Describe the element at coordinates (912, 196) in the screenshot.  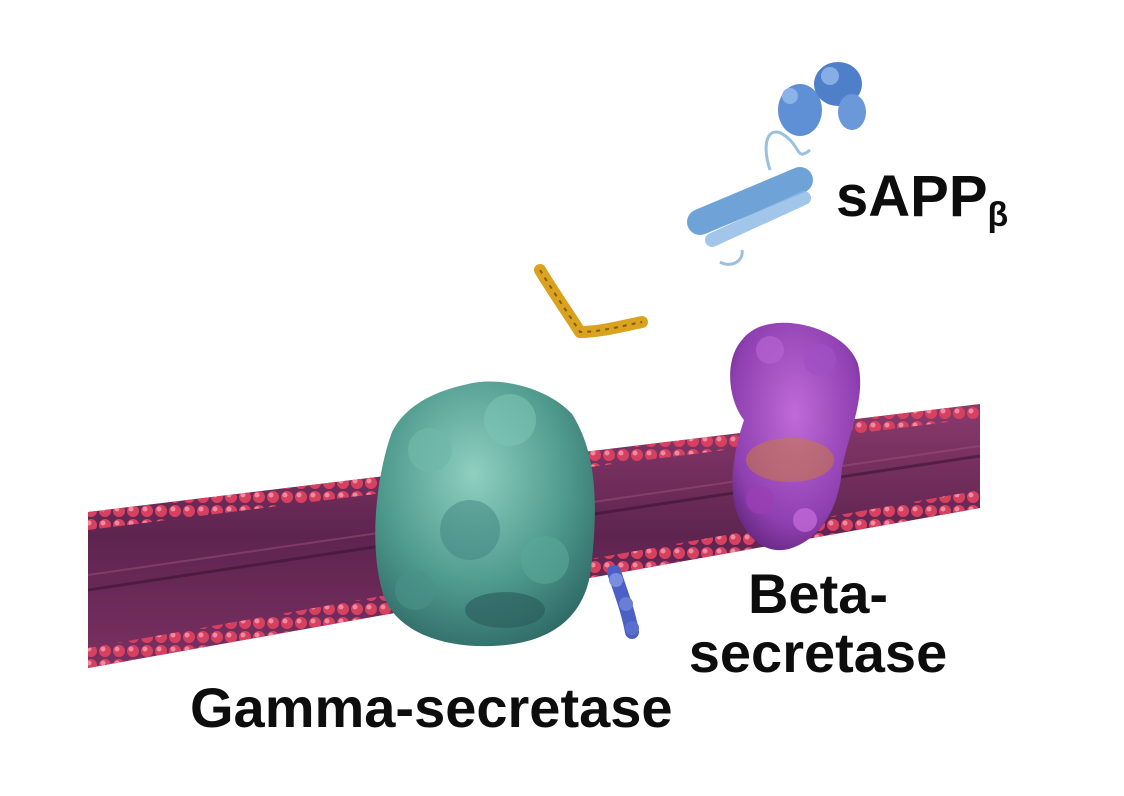
I see `sapp-beta-main-text: sAPP` at that location.